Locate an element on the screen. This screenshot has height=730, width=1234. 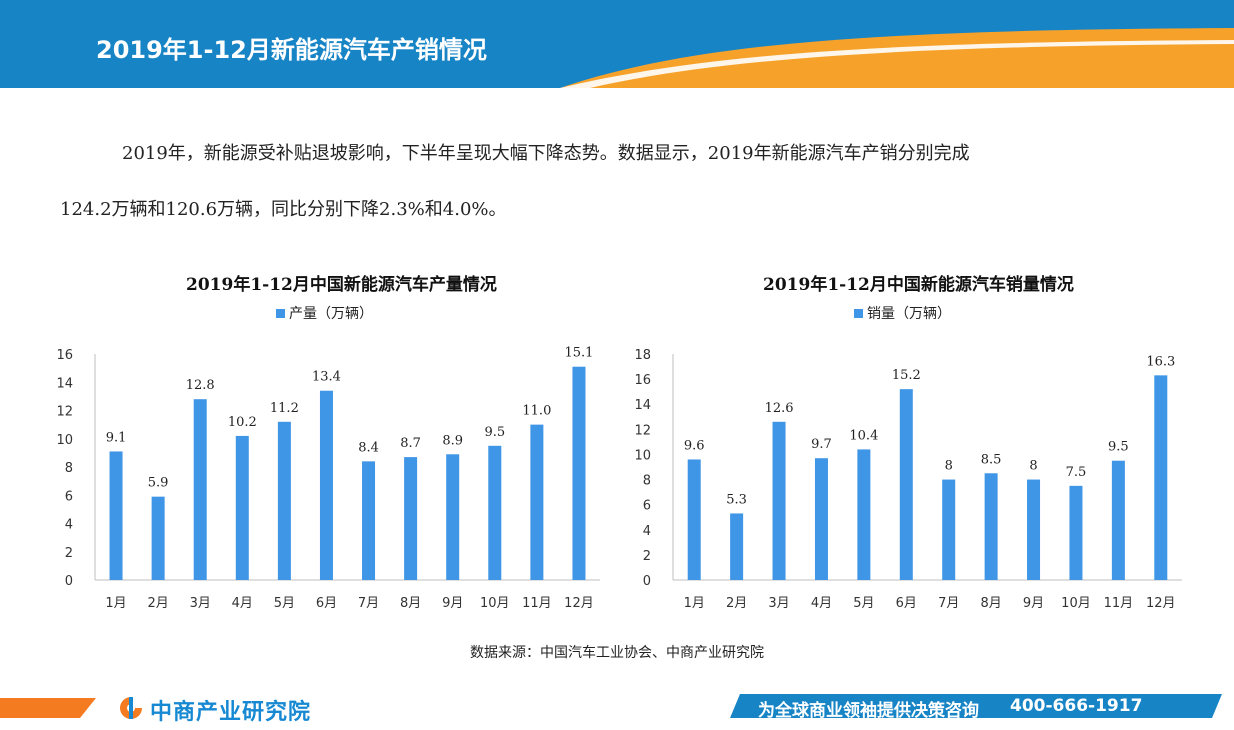
company-logo-text: 中商产业研究院 is located at coordinates (231, 712).